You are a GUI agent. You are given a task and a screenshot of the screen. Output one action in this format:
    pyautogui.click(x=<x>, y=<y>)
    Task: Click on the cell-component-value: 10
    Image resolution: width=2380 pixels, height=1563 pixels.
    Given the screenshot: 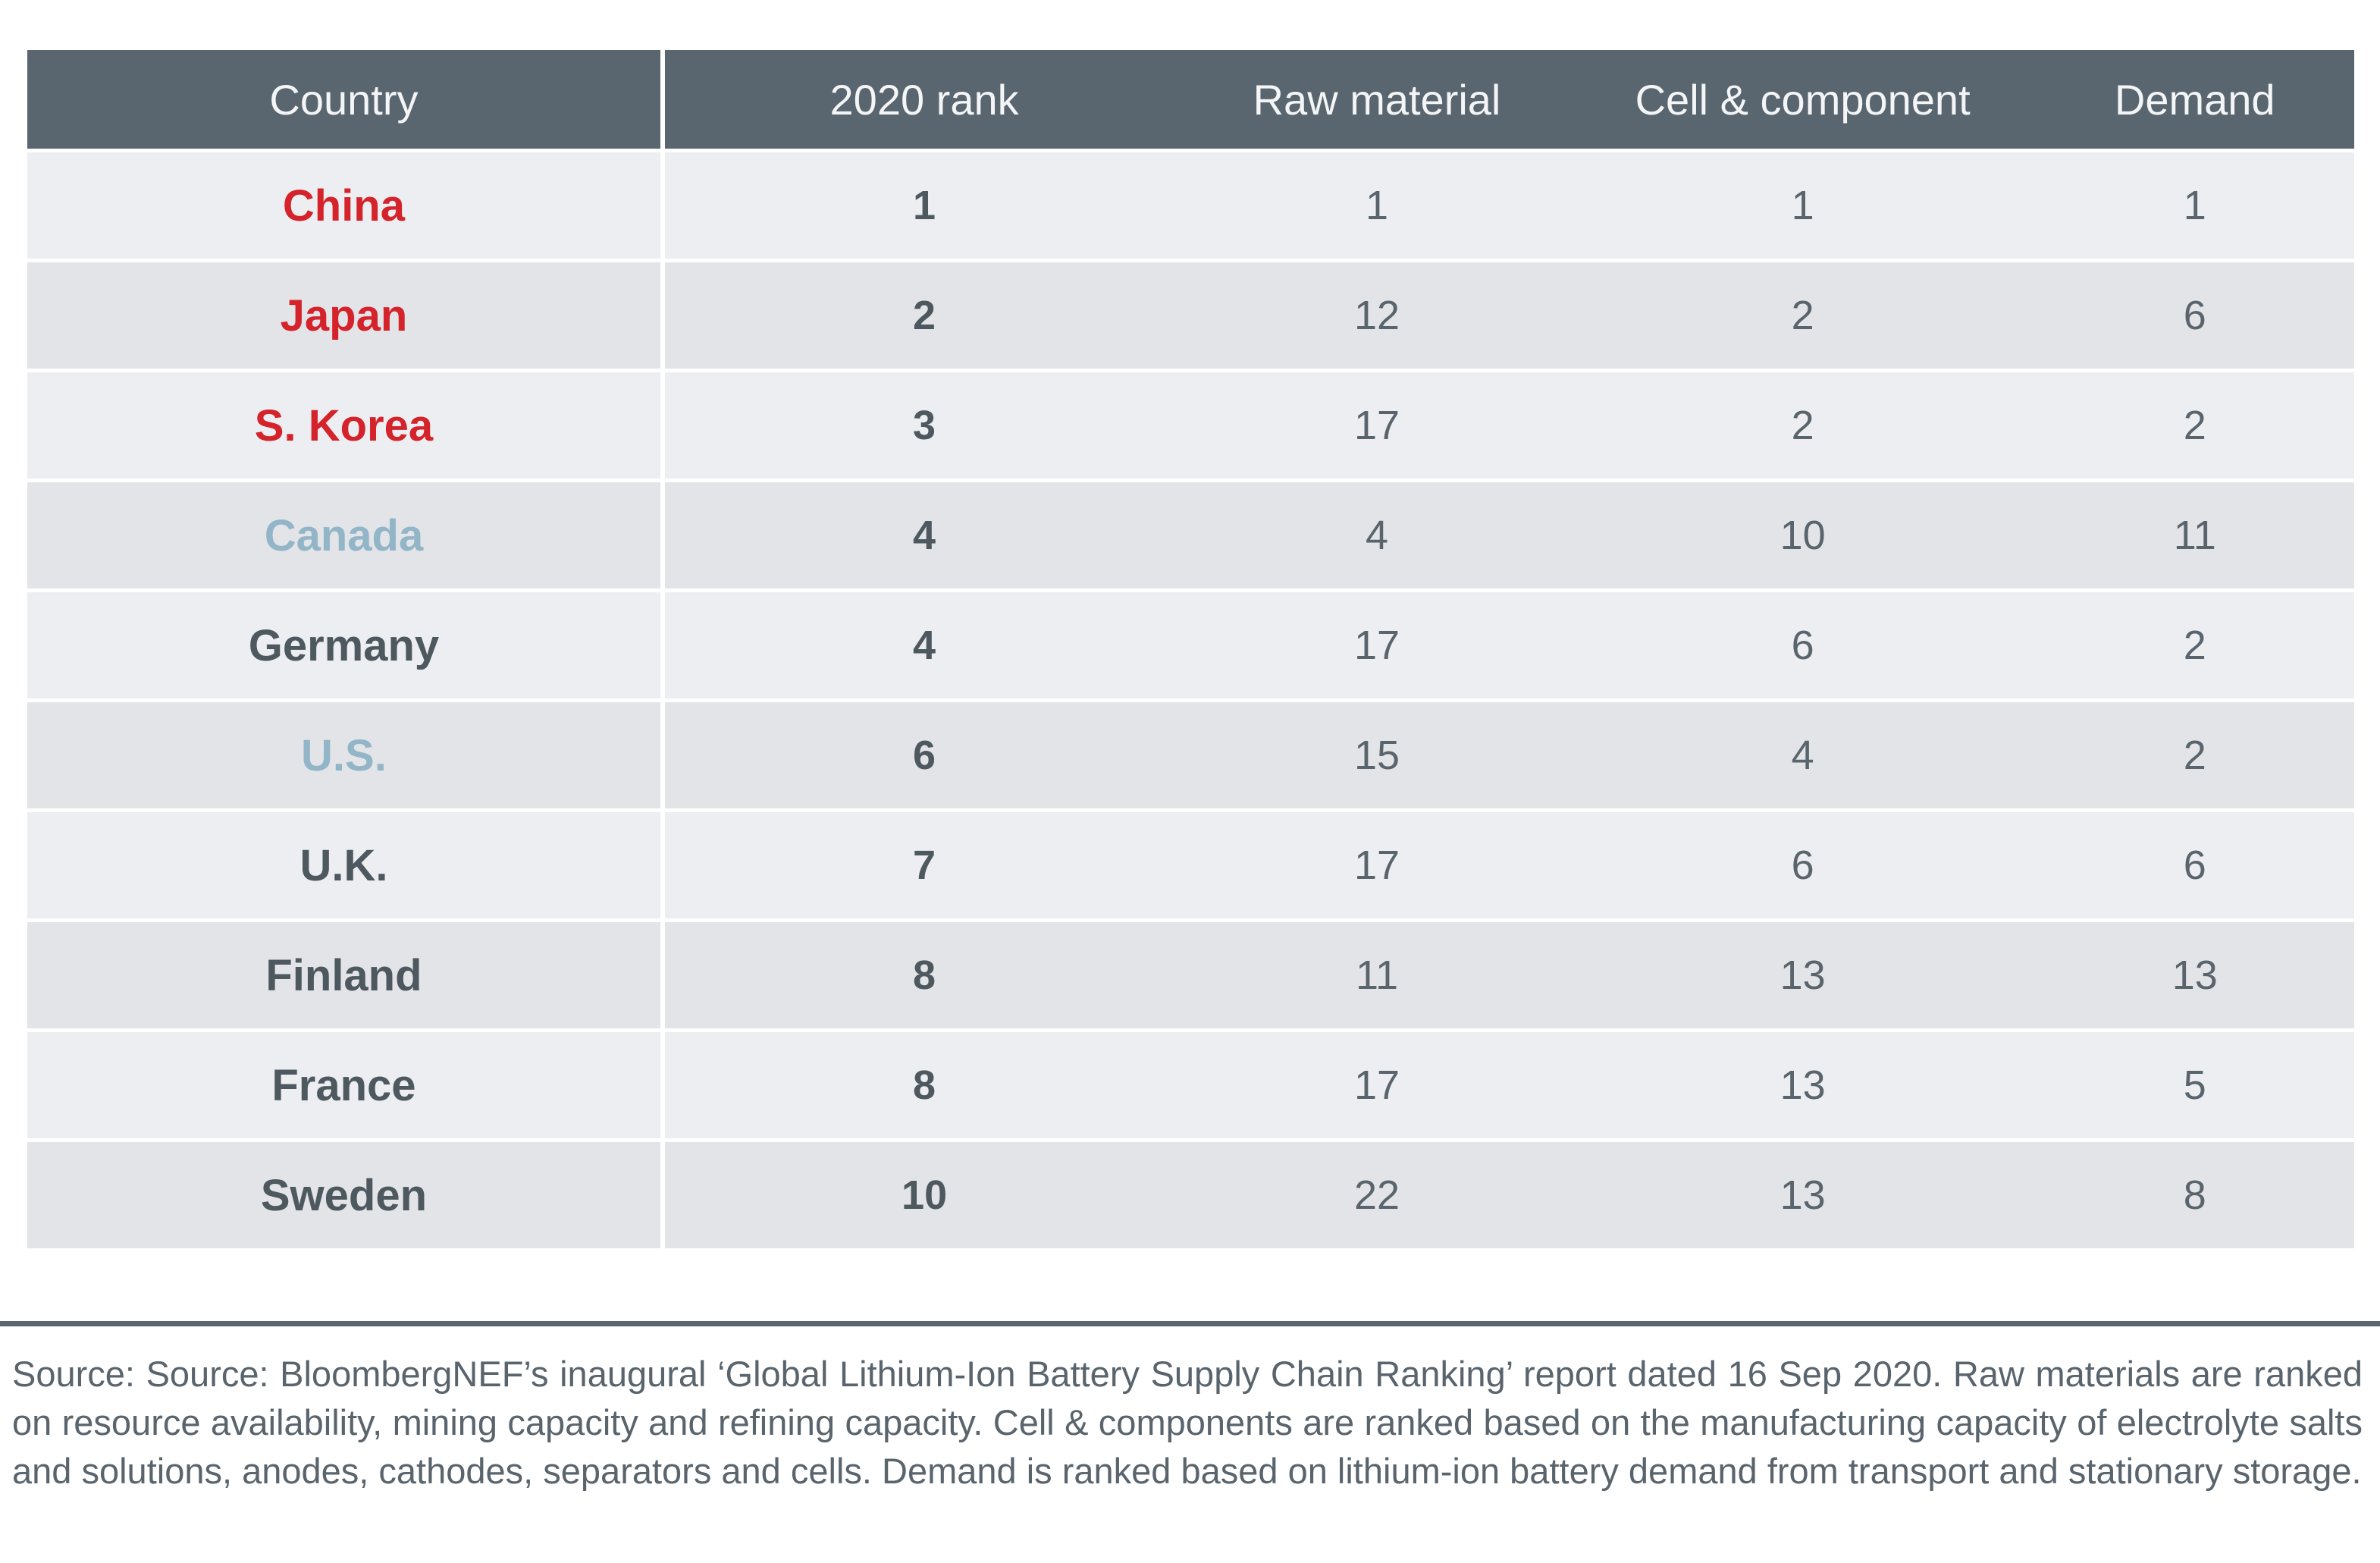 What is the action you would take?
    pyautogui.click(x=1802, y=535)
    